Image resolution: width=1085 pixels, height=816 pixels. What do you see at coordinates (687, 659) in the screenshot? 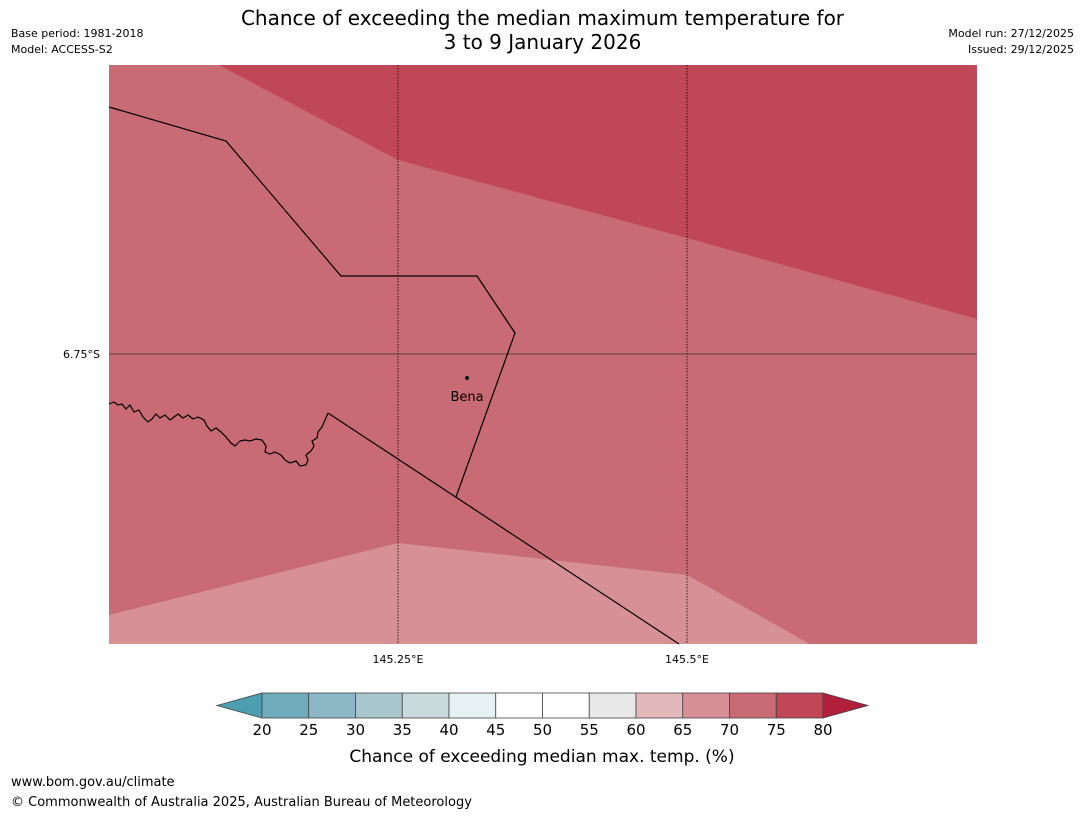
I see `lon-label-2: 145.5°E` at bounding box center [687, 659].